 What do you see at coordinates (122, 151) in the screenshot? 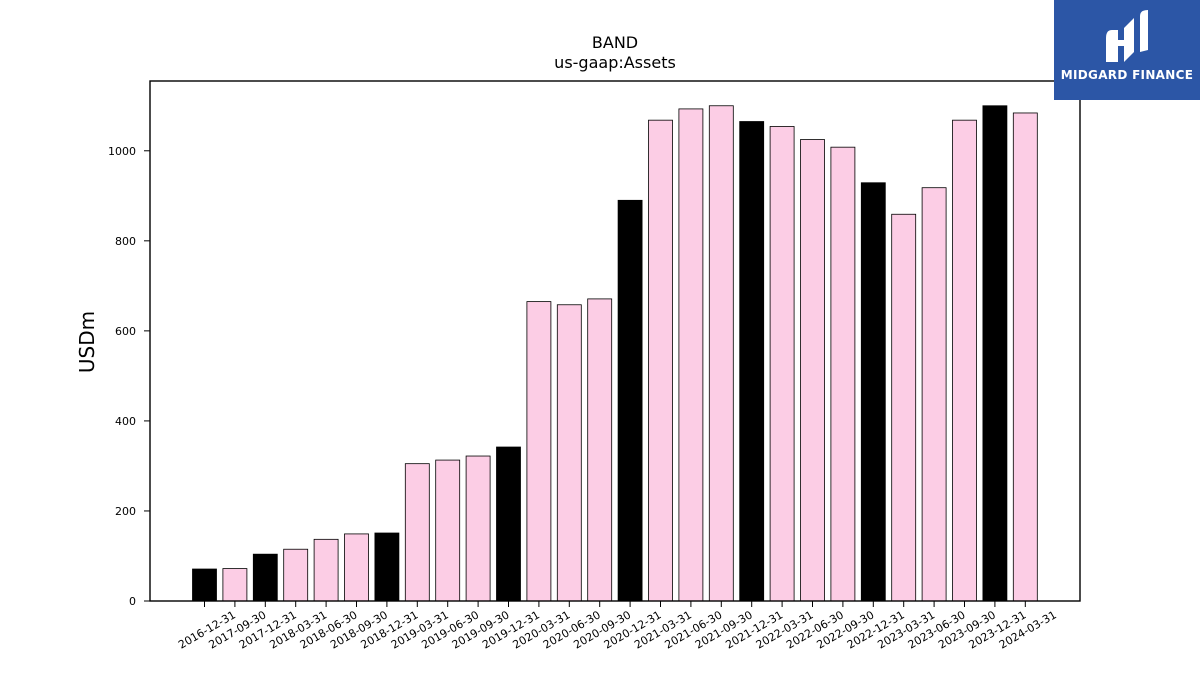
I see `y-tick-label: 1000` at bounding box center [122, 151].